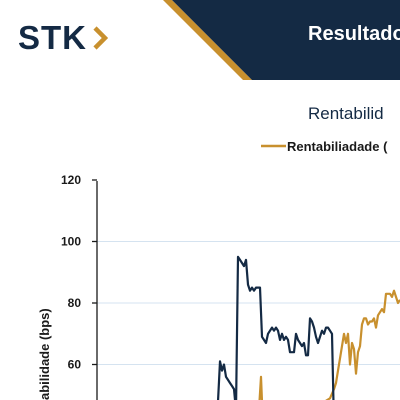 This screenshot has height=400, width=400. Describe the element at coordinates (354, 34) in the screenshot. I see `header-title: Resultado` at that location.